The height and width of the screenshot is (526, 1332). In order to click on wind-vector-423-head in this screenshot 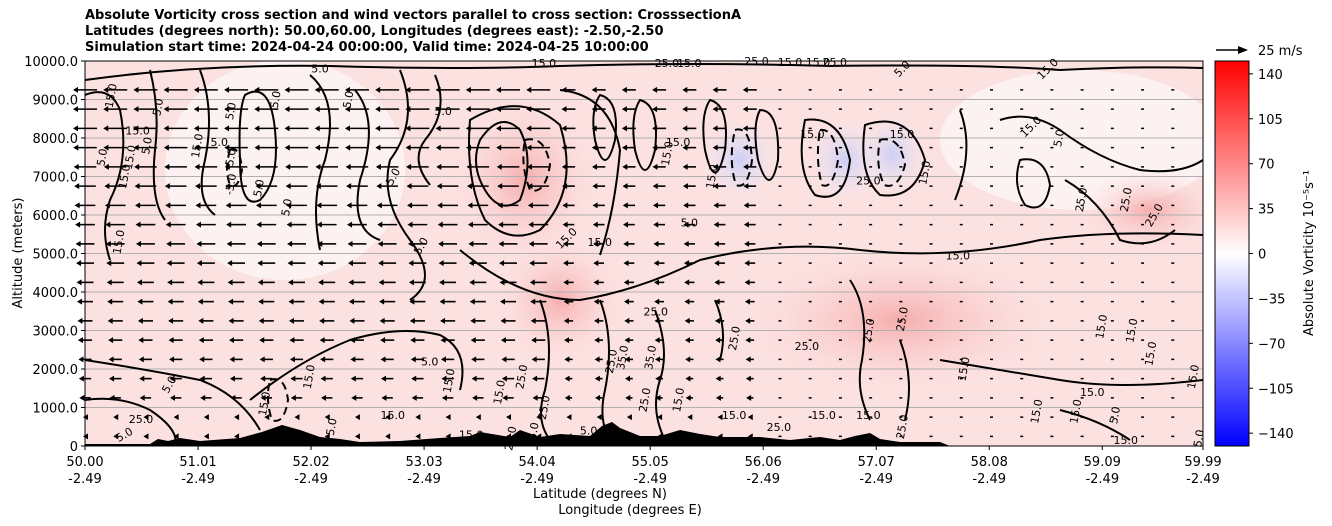, I will do `click(748, 340)`.